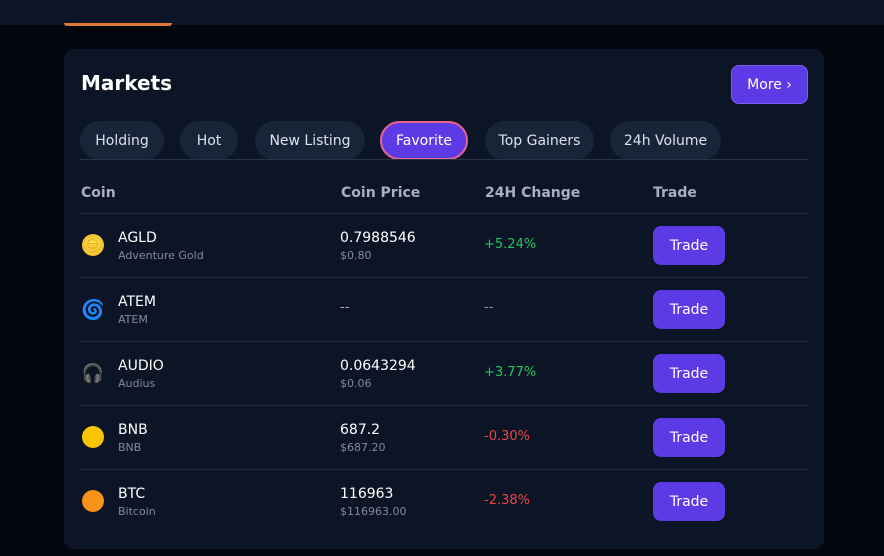 The height and width of the screenshot is (556, 884). Describe the element at coordinates (209, 140) in the screenshot. I see `tab-hot: Hot` at that location.